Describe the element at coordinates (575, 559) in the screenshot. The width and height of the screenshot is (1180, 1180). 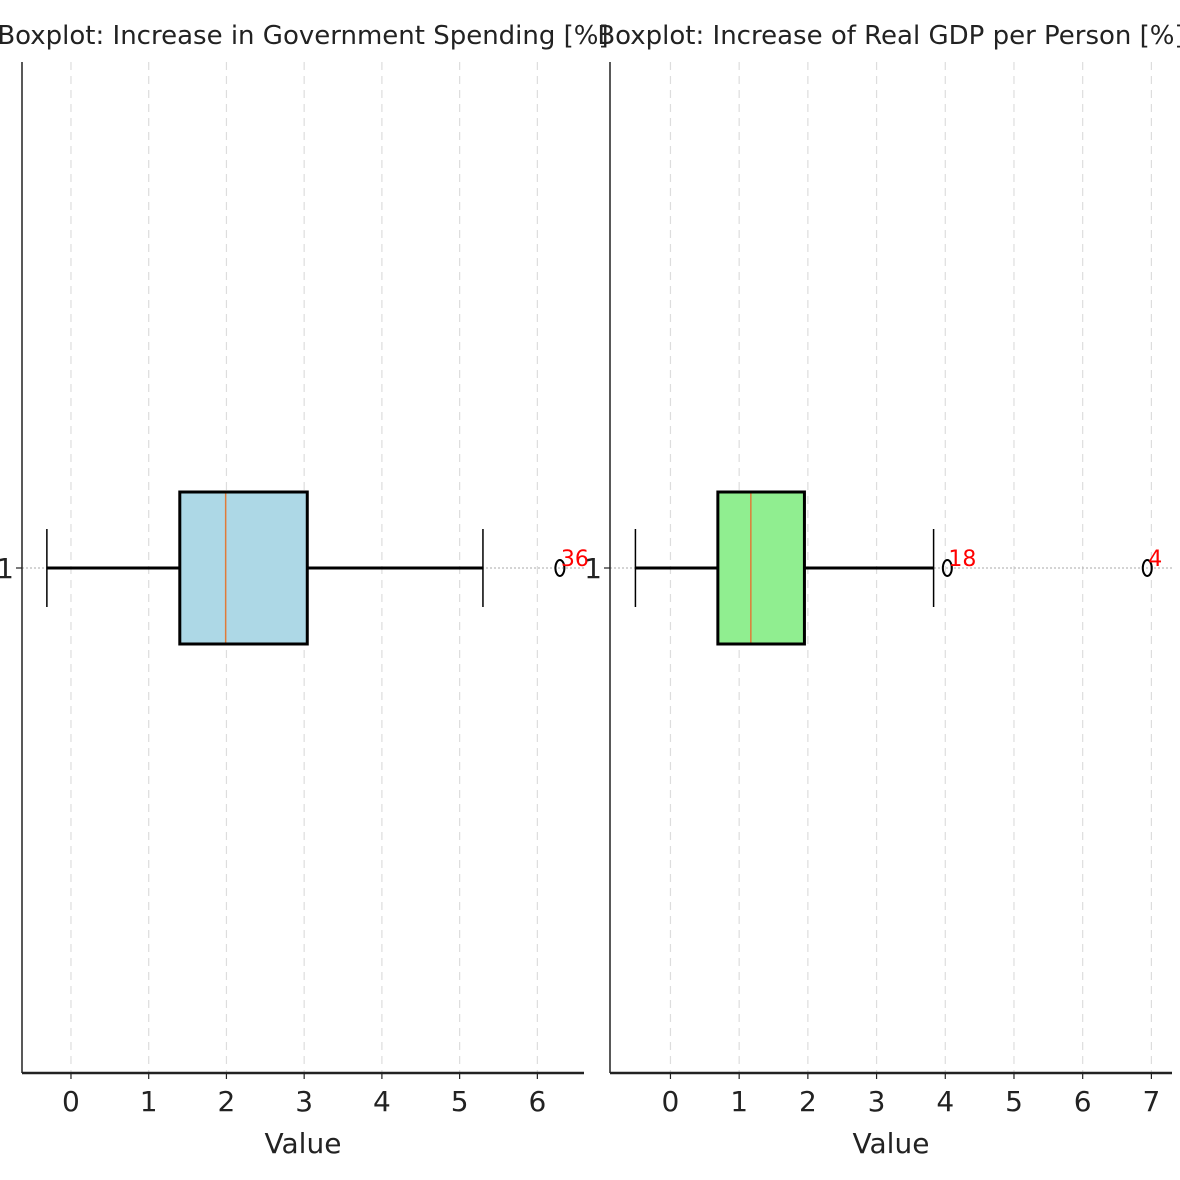
I see `outlier-label: 36` at that location.